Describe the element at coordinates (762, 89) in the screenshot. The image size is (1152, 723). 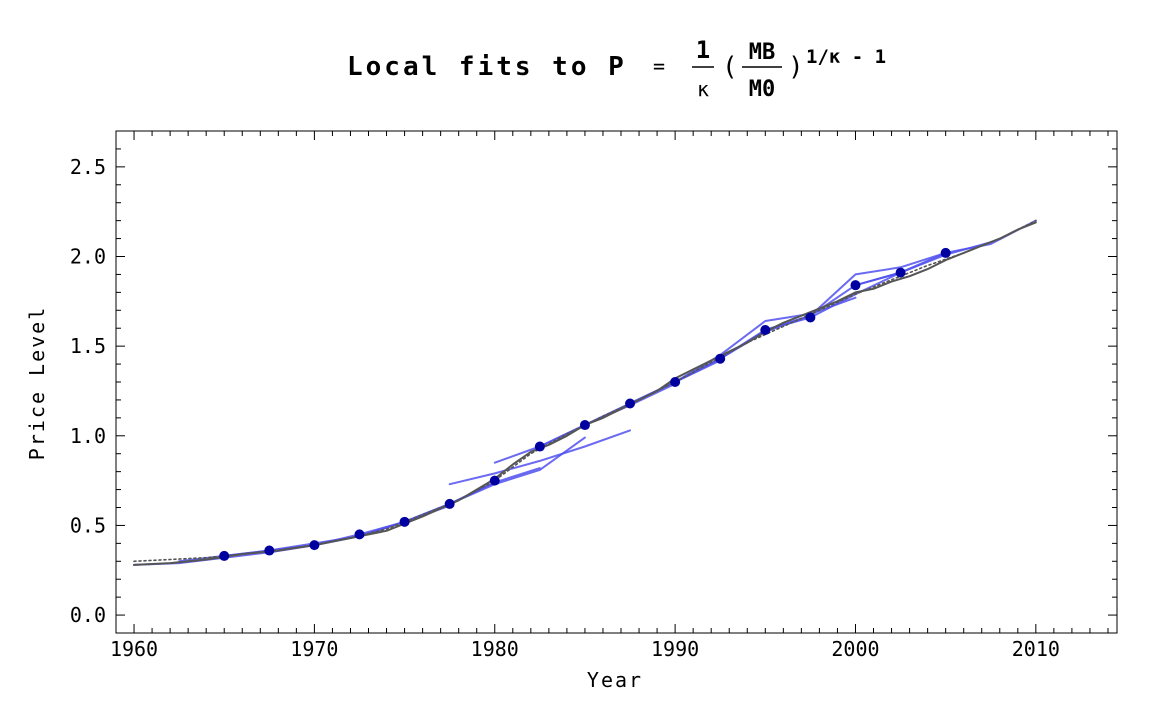
I see `title-inner-denominator: M0` at that location.